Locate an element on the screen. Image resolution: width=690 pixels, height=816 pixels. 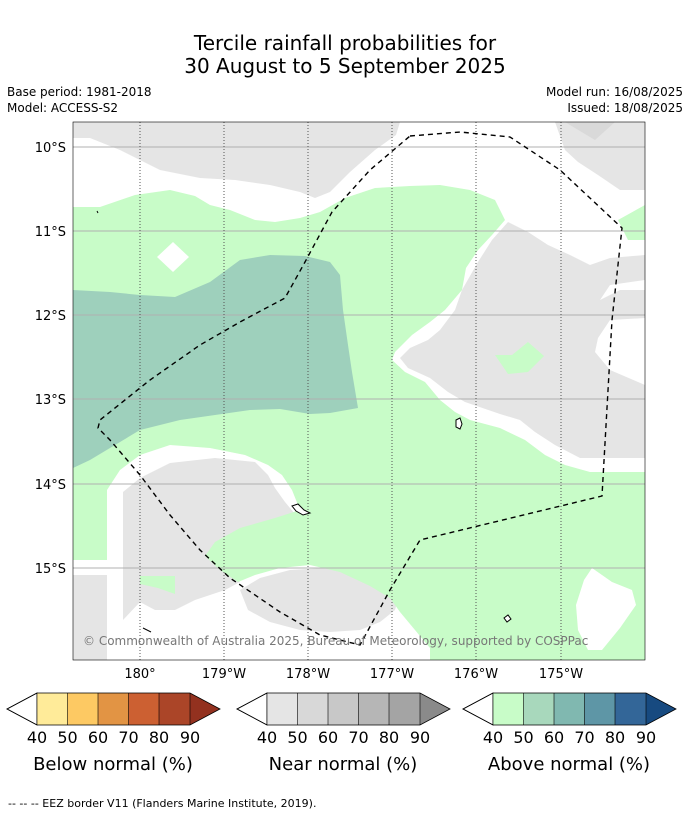
lon-label-177w: 177°W is located at coordinates (392, 674).